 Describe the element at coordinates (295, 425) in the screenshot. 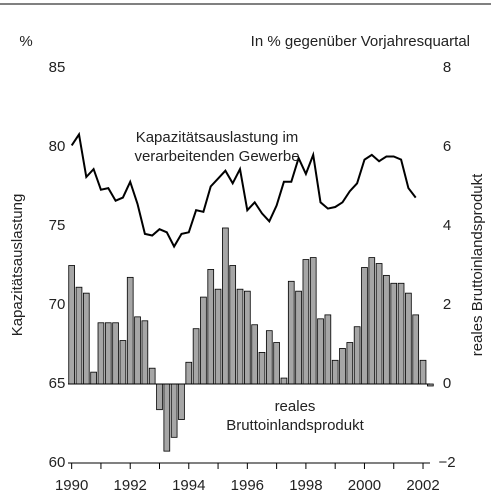

I see `annotation: Bruttoinlandsprodukt` at that location.